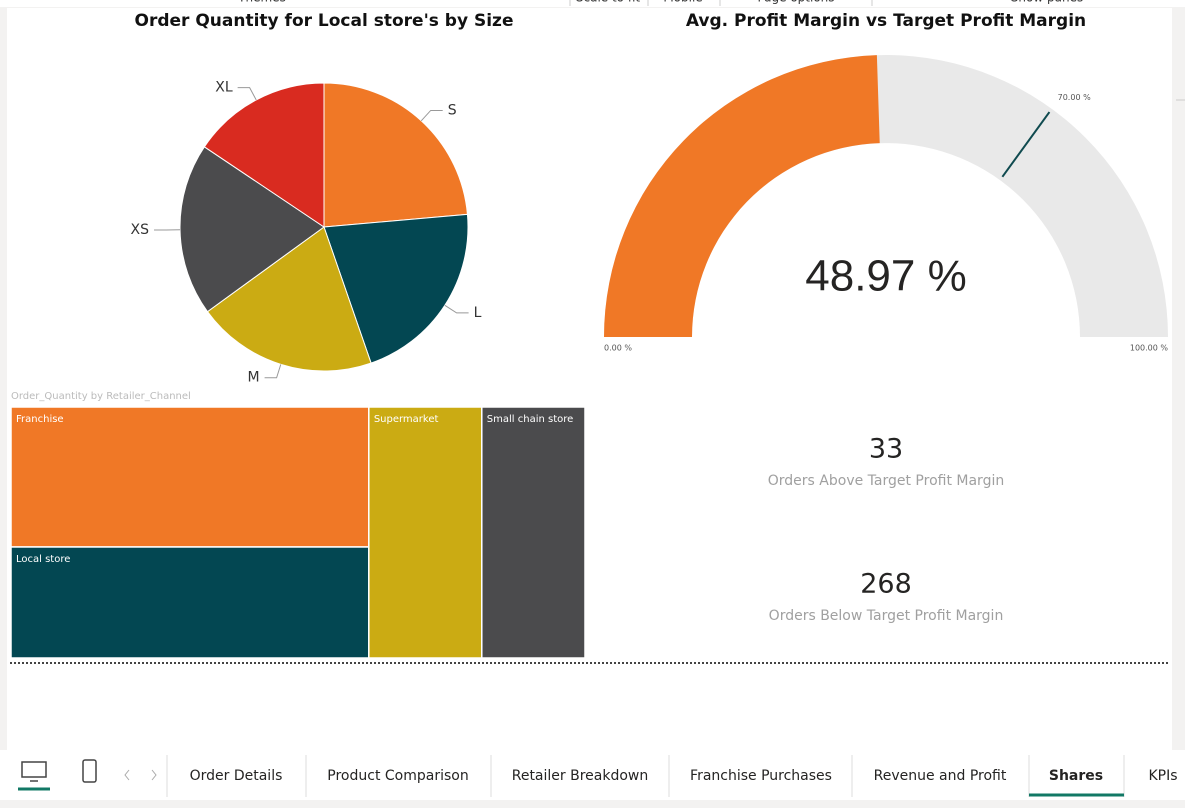  What do you see at coordinates (224, 88) in the screenshot?
I see `slice-label: XL` at bounding box center [224, 88].